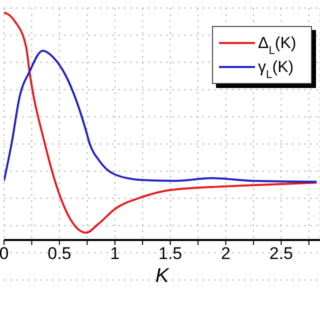 The width and height of the screenshot is (320, 320). What do you see at coordinates (281, 254) in the screenshot?
I see `x-tick-label: 2.5` at bounding box center [281, 254].